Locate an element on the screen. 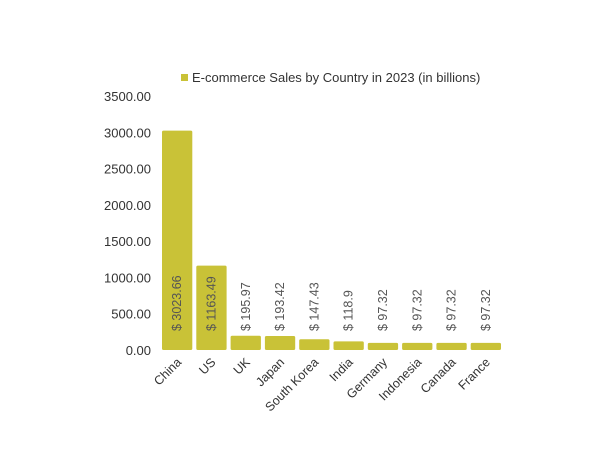  data-label: $ 3023.66 is located at coordinates (177, 303).